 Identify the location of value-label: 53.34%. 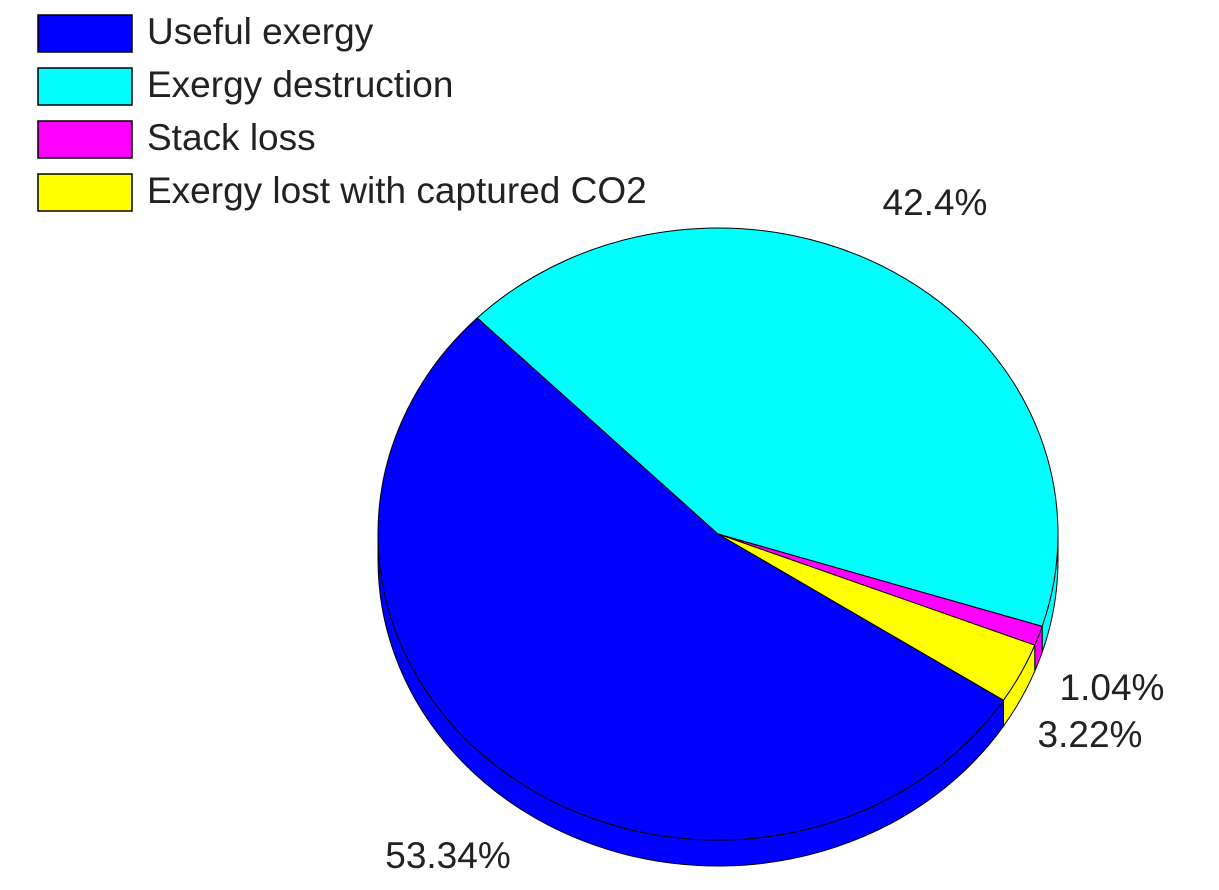
(448, 855).